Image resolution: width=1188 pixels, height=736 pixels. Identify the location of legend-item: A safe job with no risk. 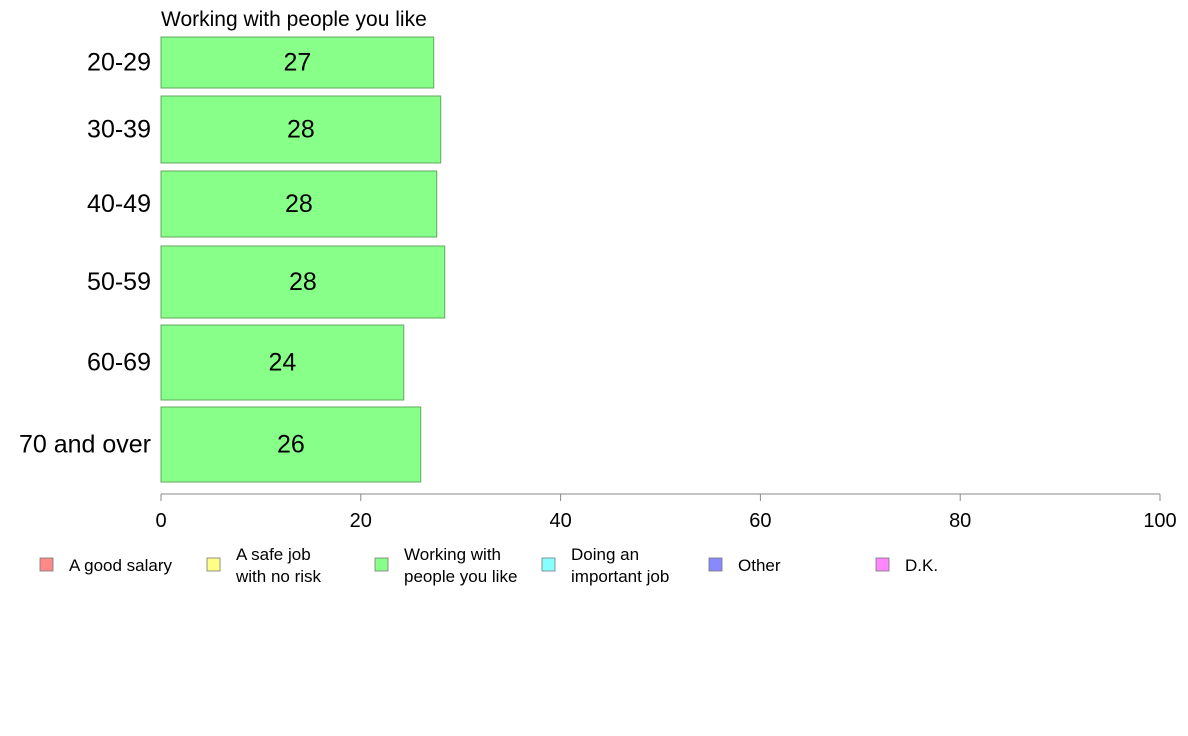
(264, 565).